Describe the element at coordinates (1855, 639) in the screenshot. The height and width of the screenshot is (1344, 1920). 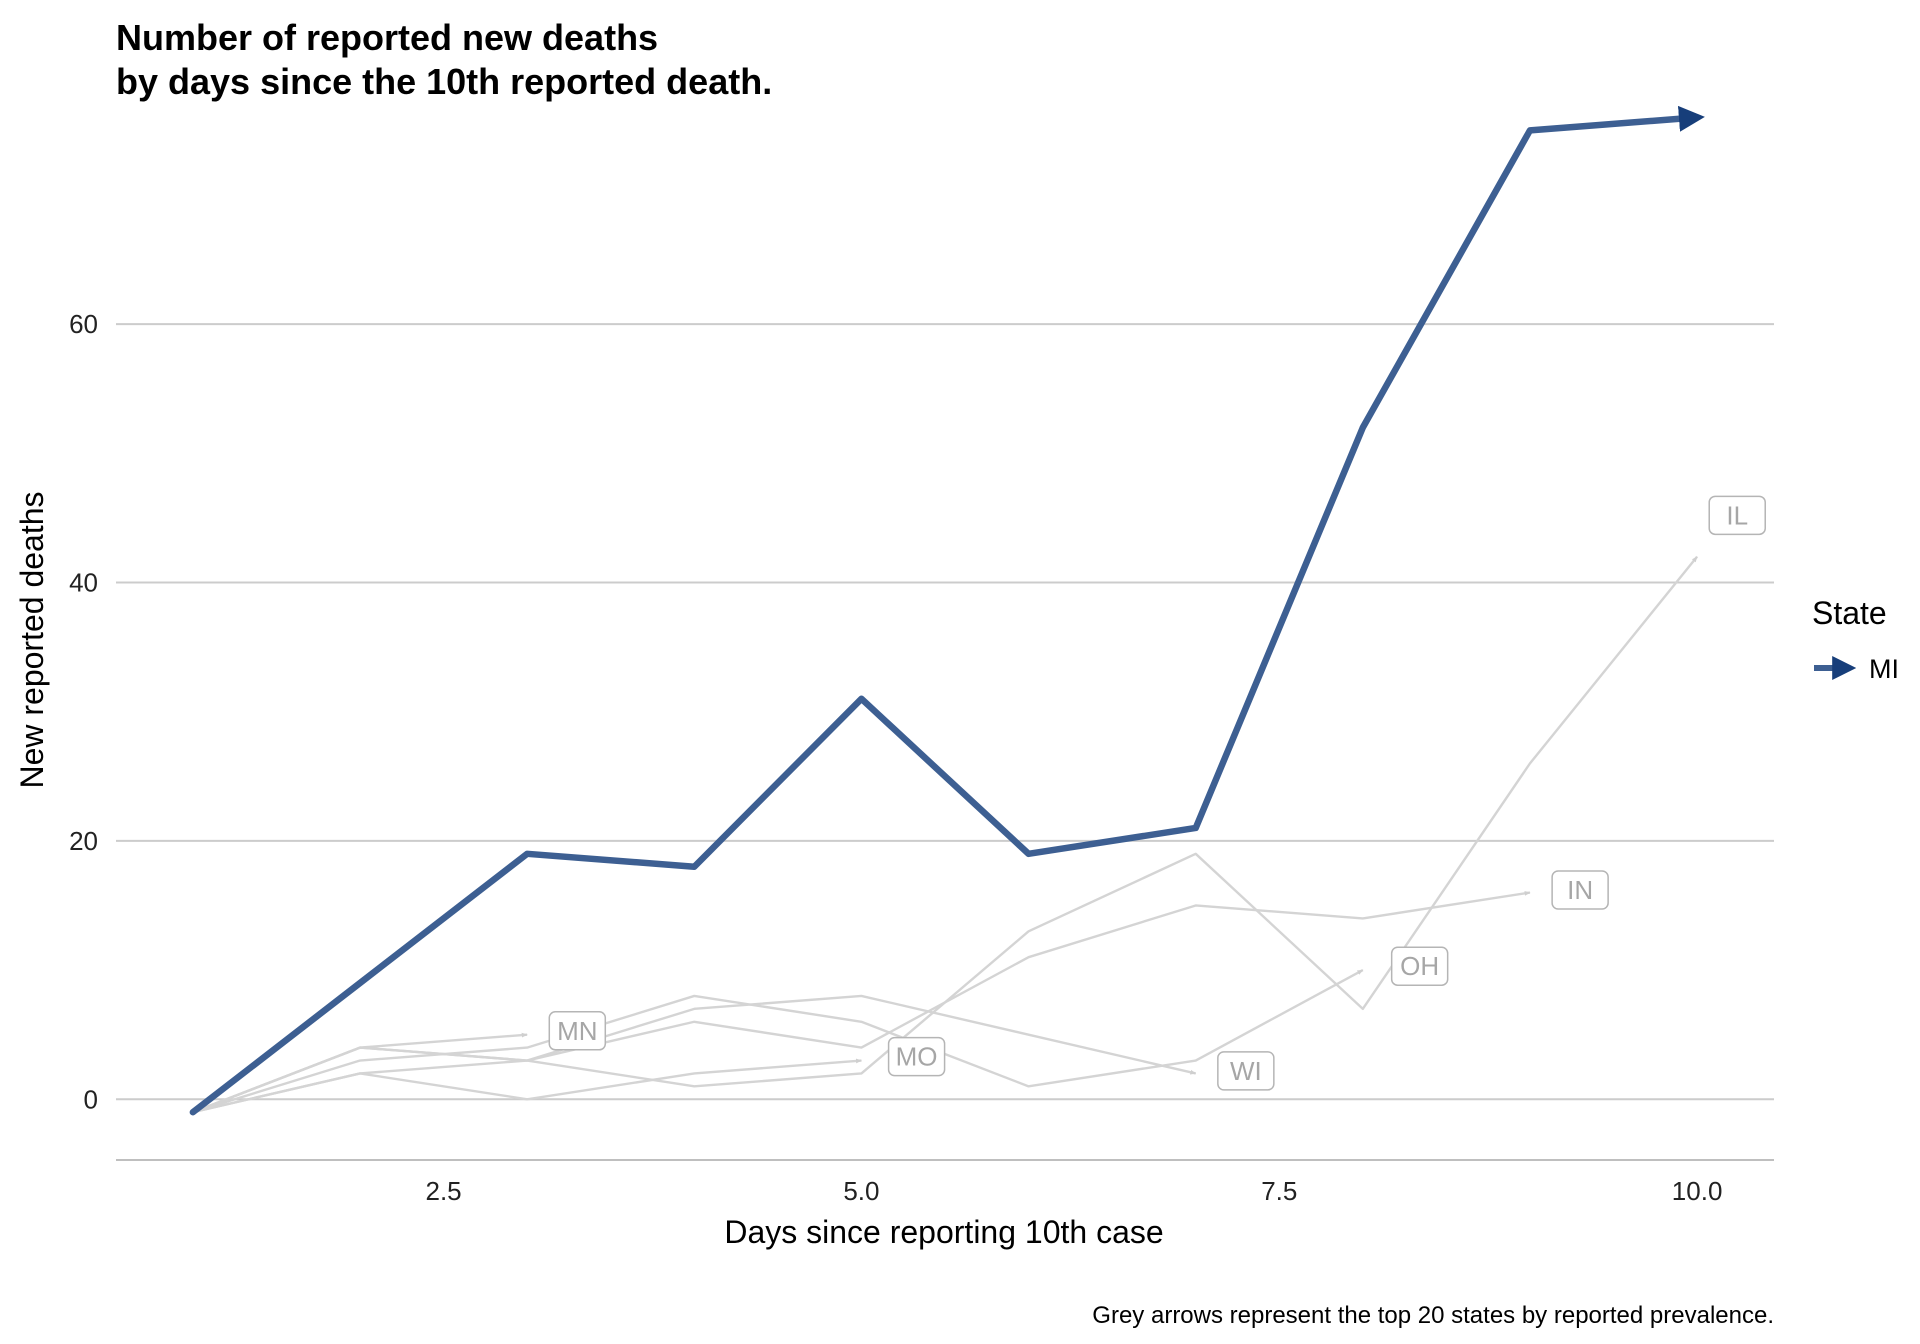
I see `legend: State MI` at that location.